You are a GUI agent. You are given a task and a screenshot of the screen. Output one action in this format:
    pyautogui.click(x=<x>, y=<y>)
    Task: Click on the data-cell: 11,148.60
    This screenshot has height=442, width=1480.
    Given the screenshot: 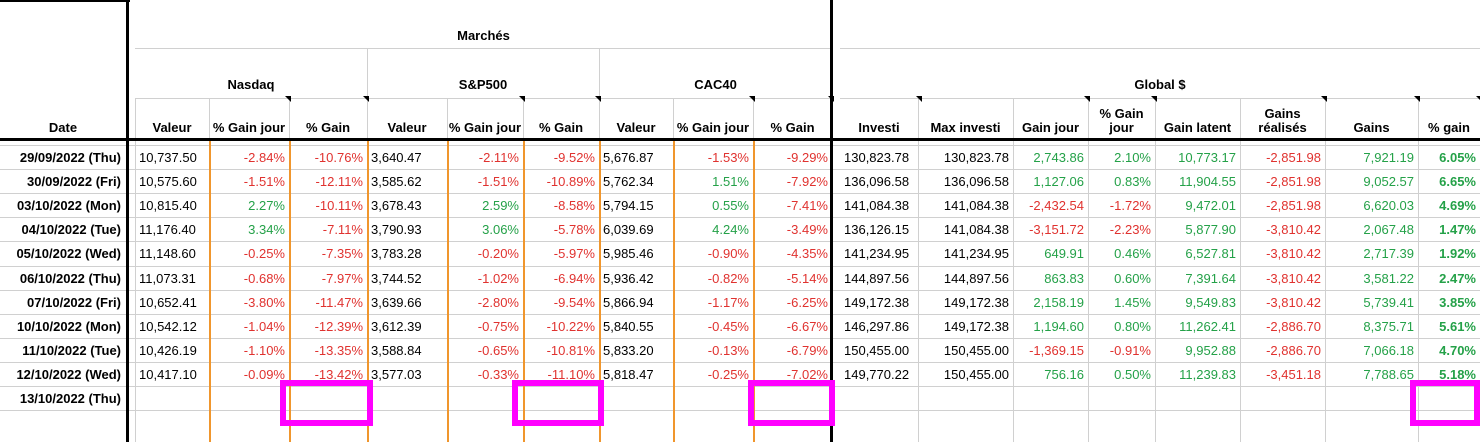 What is the action you would take?
    pyautogui.click(x=167, y=253)
    